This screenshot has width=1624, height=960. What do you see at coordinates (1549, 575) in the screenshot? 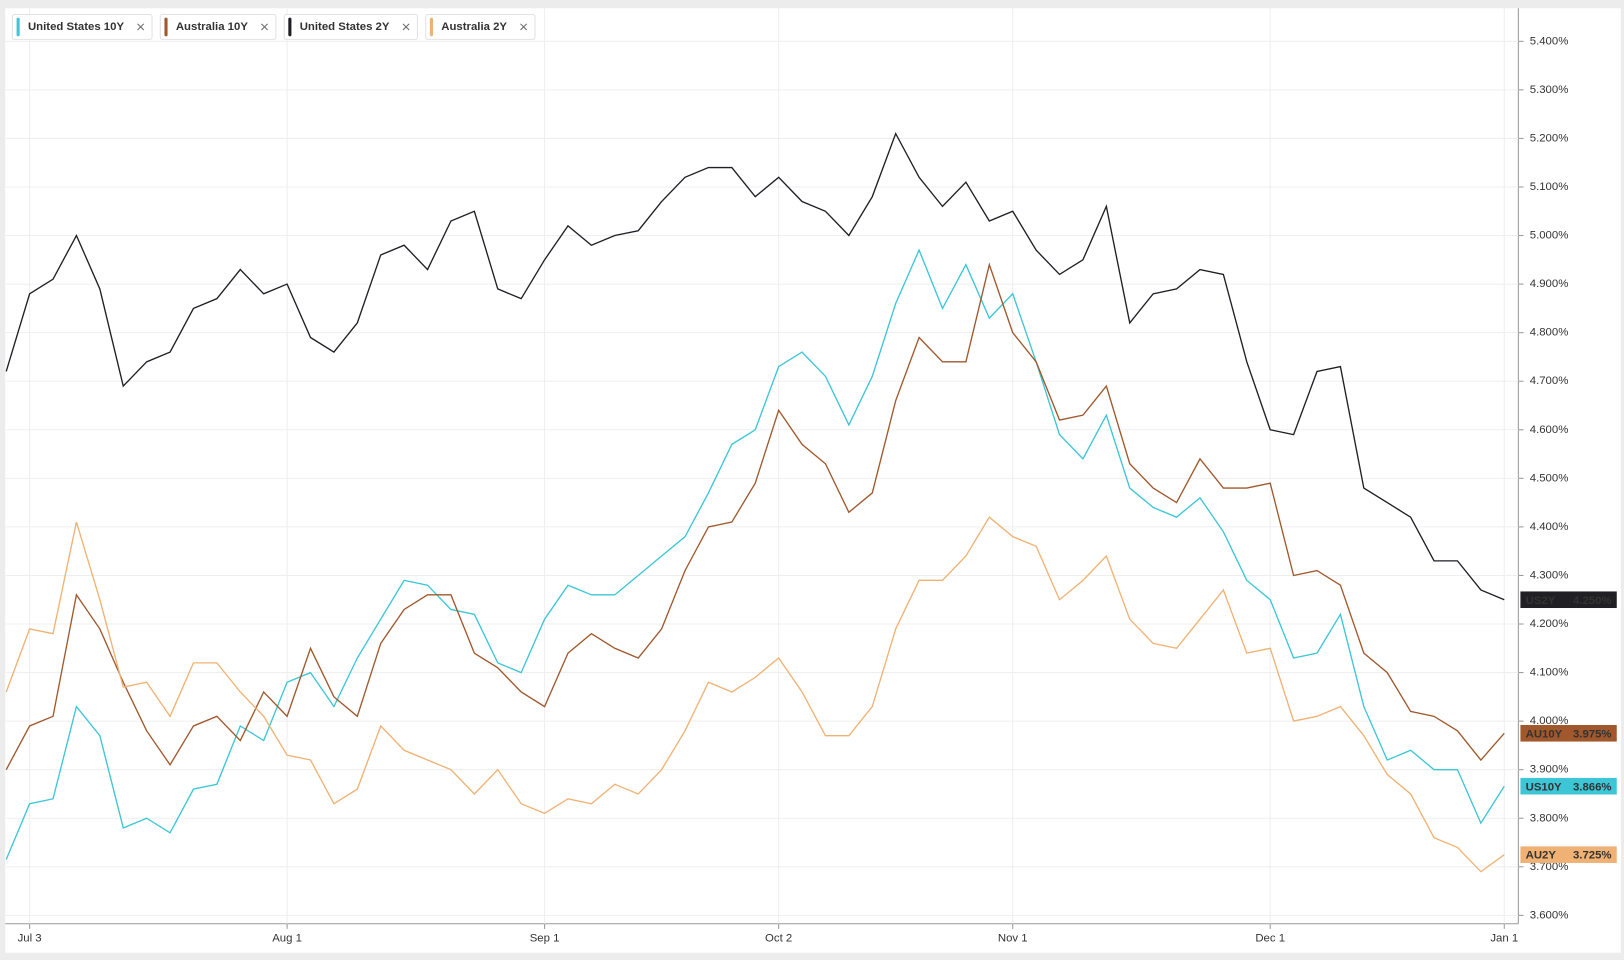
I see `y-tick-label: 4.300%` at bounding box center [1549, 575].